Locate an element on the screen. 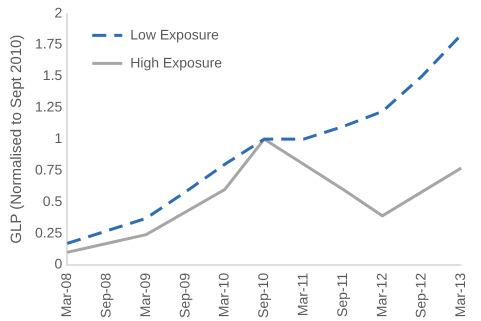  x-tick-label: Sep-09 is located at coordinates (184, 295).